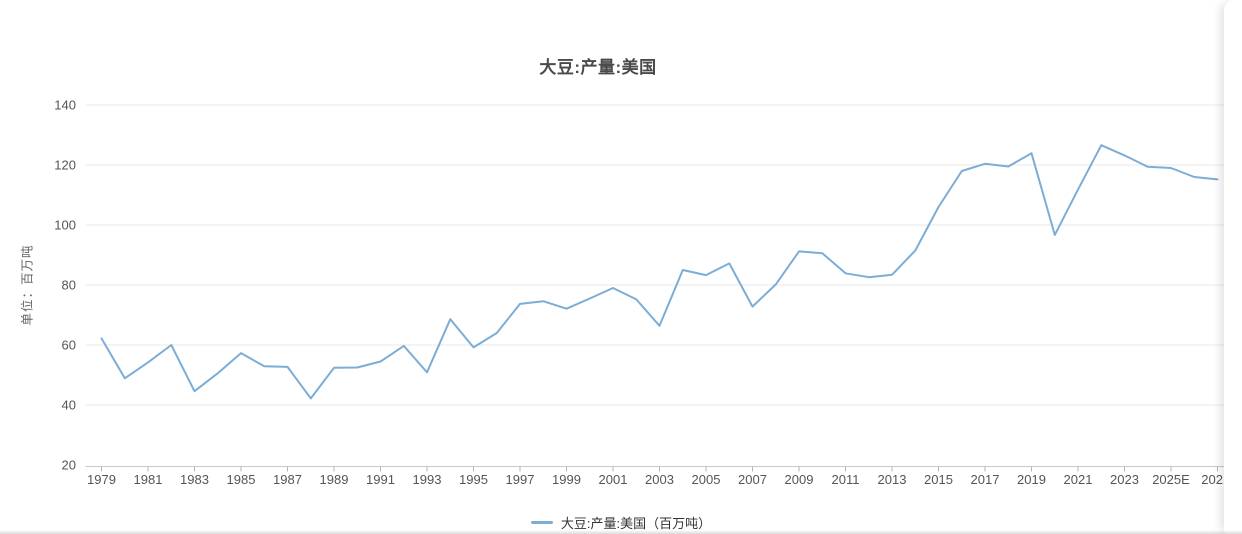  What do you see at coordinates (598, 67) in the screenshot?
I see `chart-title: 大豆:产量:美国` at bounding box center [598, 67].